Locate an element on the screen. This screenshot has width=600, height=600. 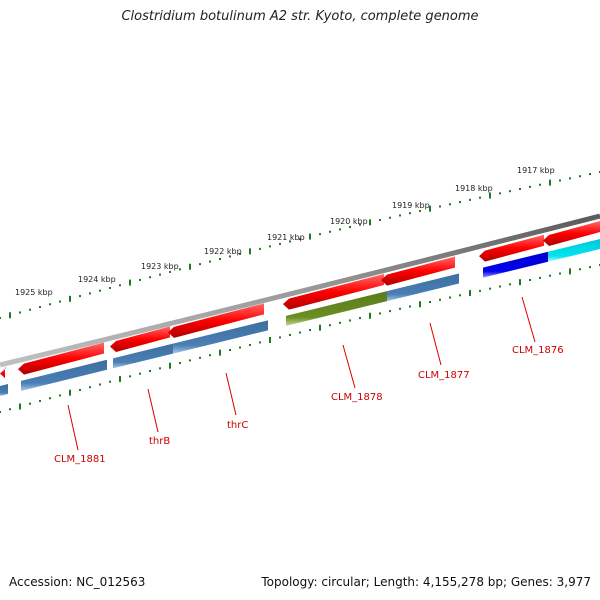
tick-label-1917: 1917 kbp is located at coordinates (536, 170).